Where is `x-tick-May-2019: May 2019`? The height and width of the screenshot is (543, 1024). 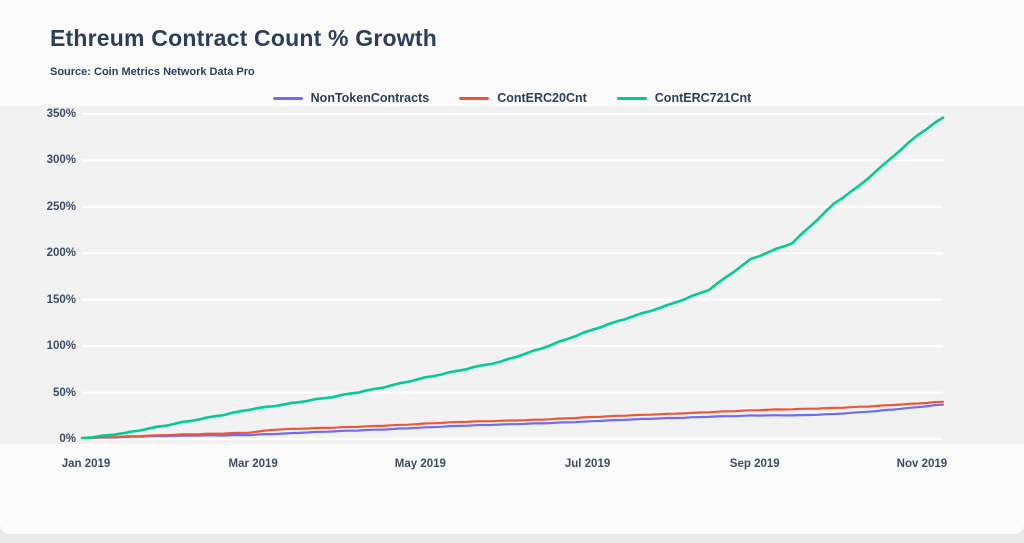 x-tick-May-2019: May 2019 is located at coordinates (420, 464).